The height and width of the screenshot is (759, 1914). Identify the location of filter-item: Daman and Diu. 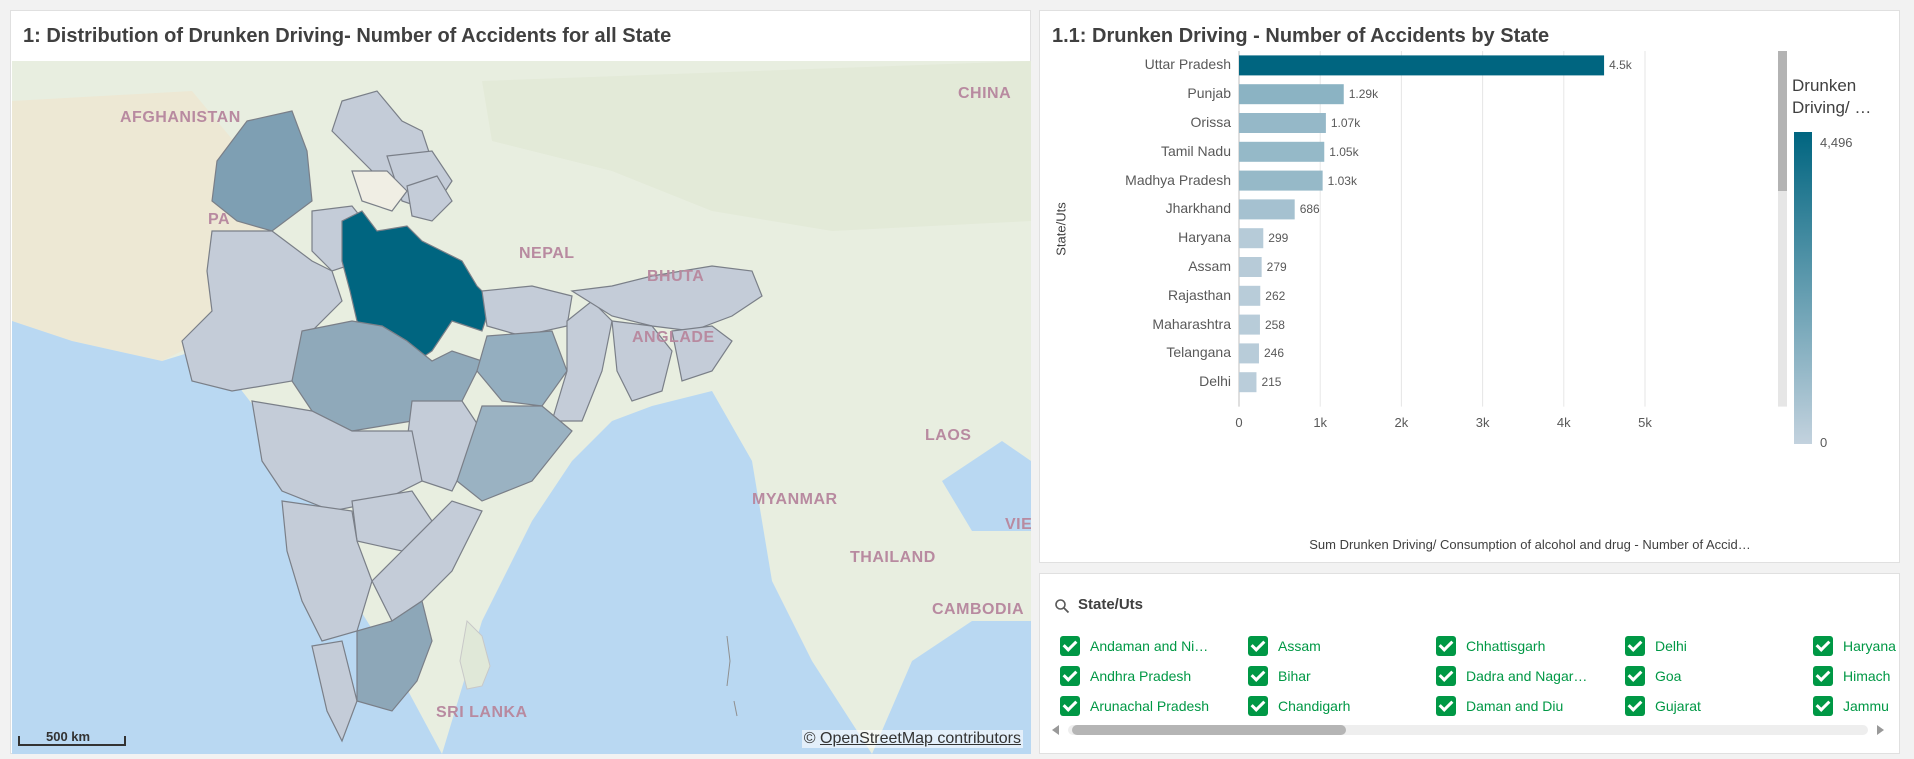
(1499, 706).